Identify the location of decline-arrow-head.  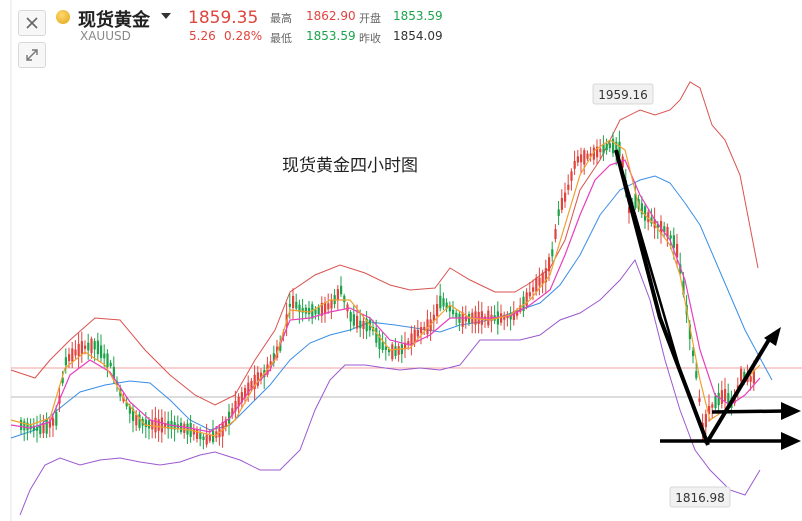
(649, 263).